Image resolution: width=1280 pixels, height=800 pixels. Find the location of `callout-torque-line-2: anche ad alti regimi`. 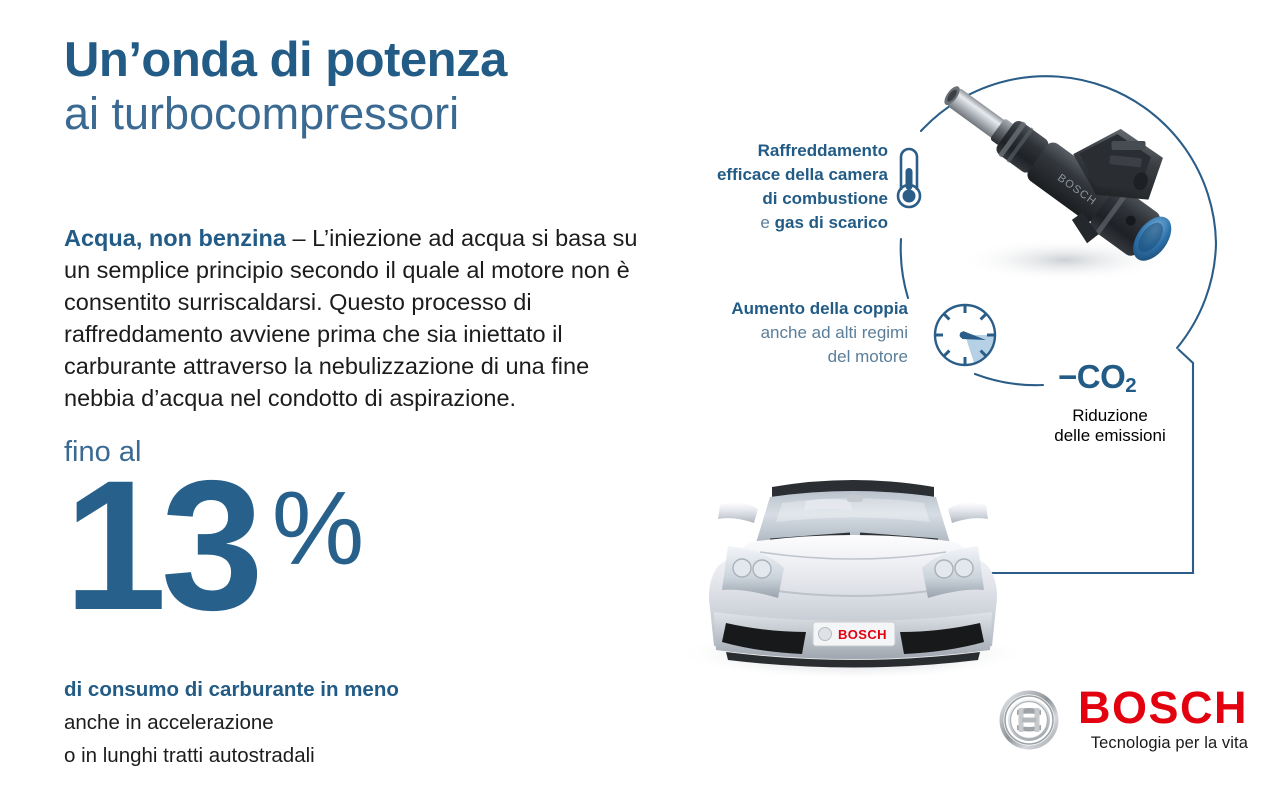

callout-torque-line-2: anche ad alti regimi is located at coordinates (834, 333).